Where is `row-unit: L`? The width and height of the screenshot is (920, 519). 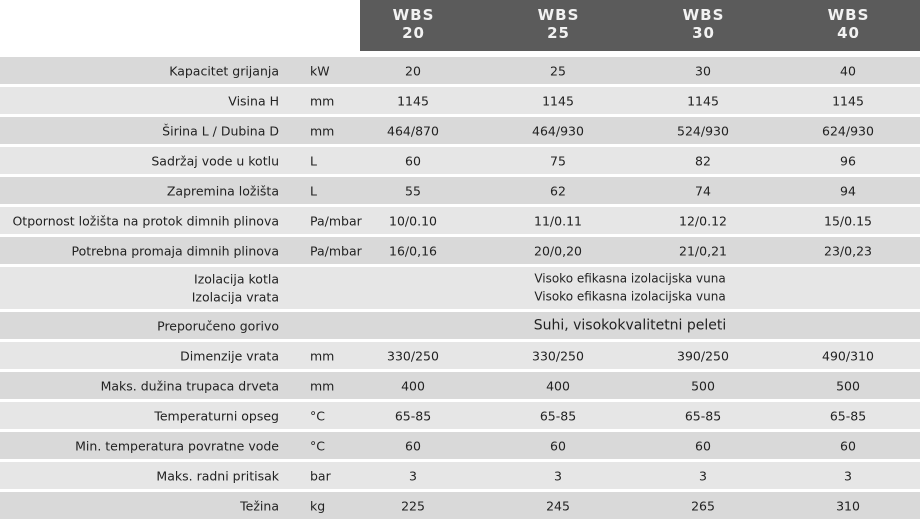 row-unit: L is located at coordinates (313, 160).